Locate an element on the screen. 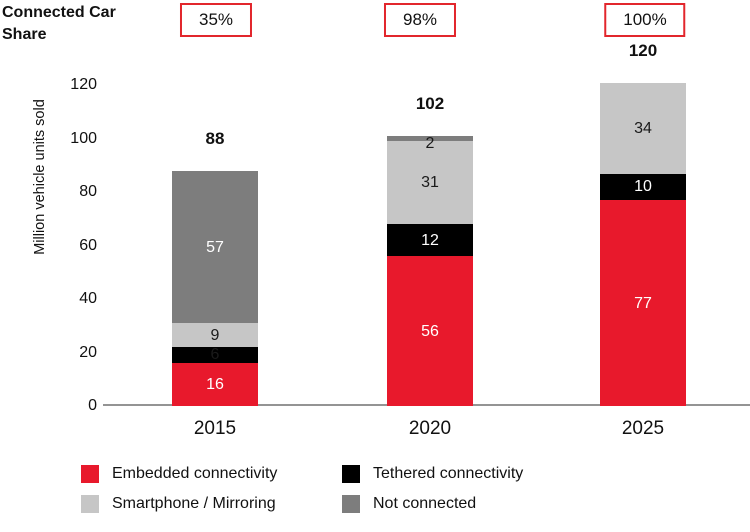  legend-item-tethered: Tethered connectivity is located at coordinates (432, 474).